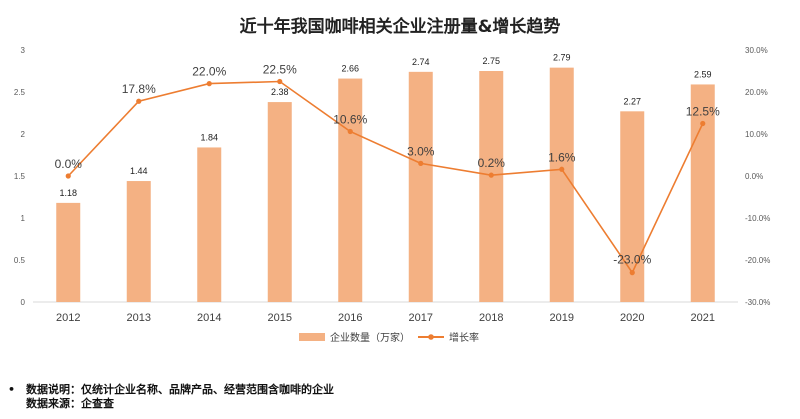 This screenshot has height=419, width=800. What do you see at coordinates (23, 134) in the screenshot?
I see `left-axis-tick-label: 2` at bounding box center [23, 134].